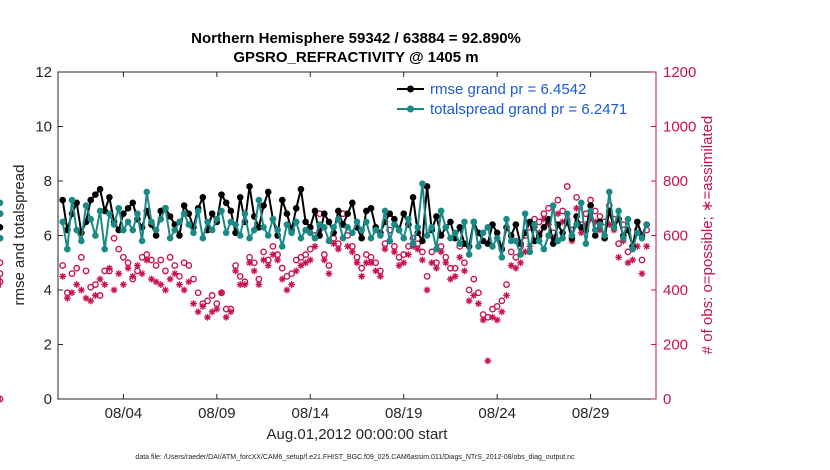 The image size is (830, 470). What do you see at coordinates (667, 399) in the screenshot?
I see `y-tick-label-right: 0` at bounding box center [667, 399].